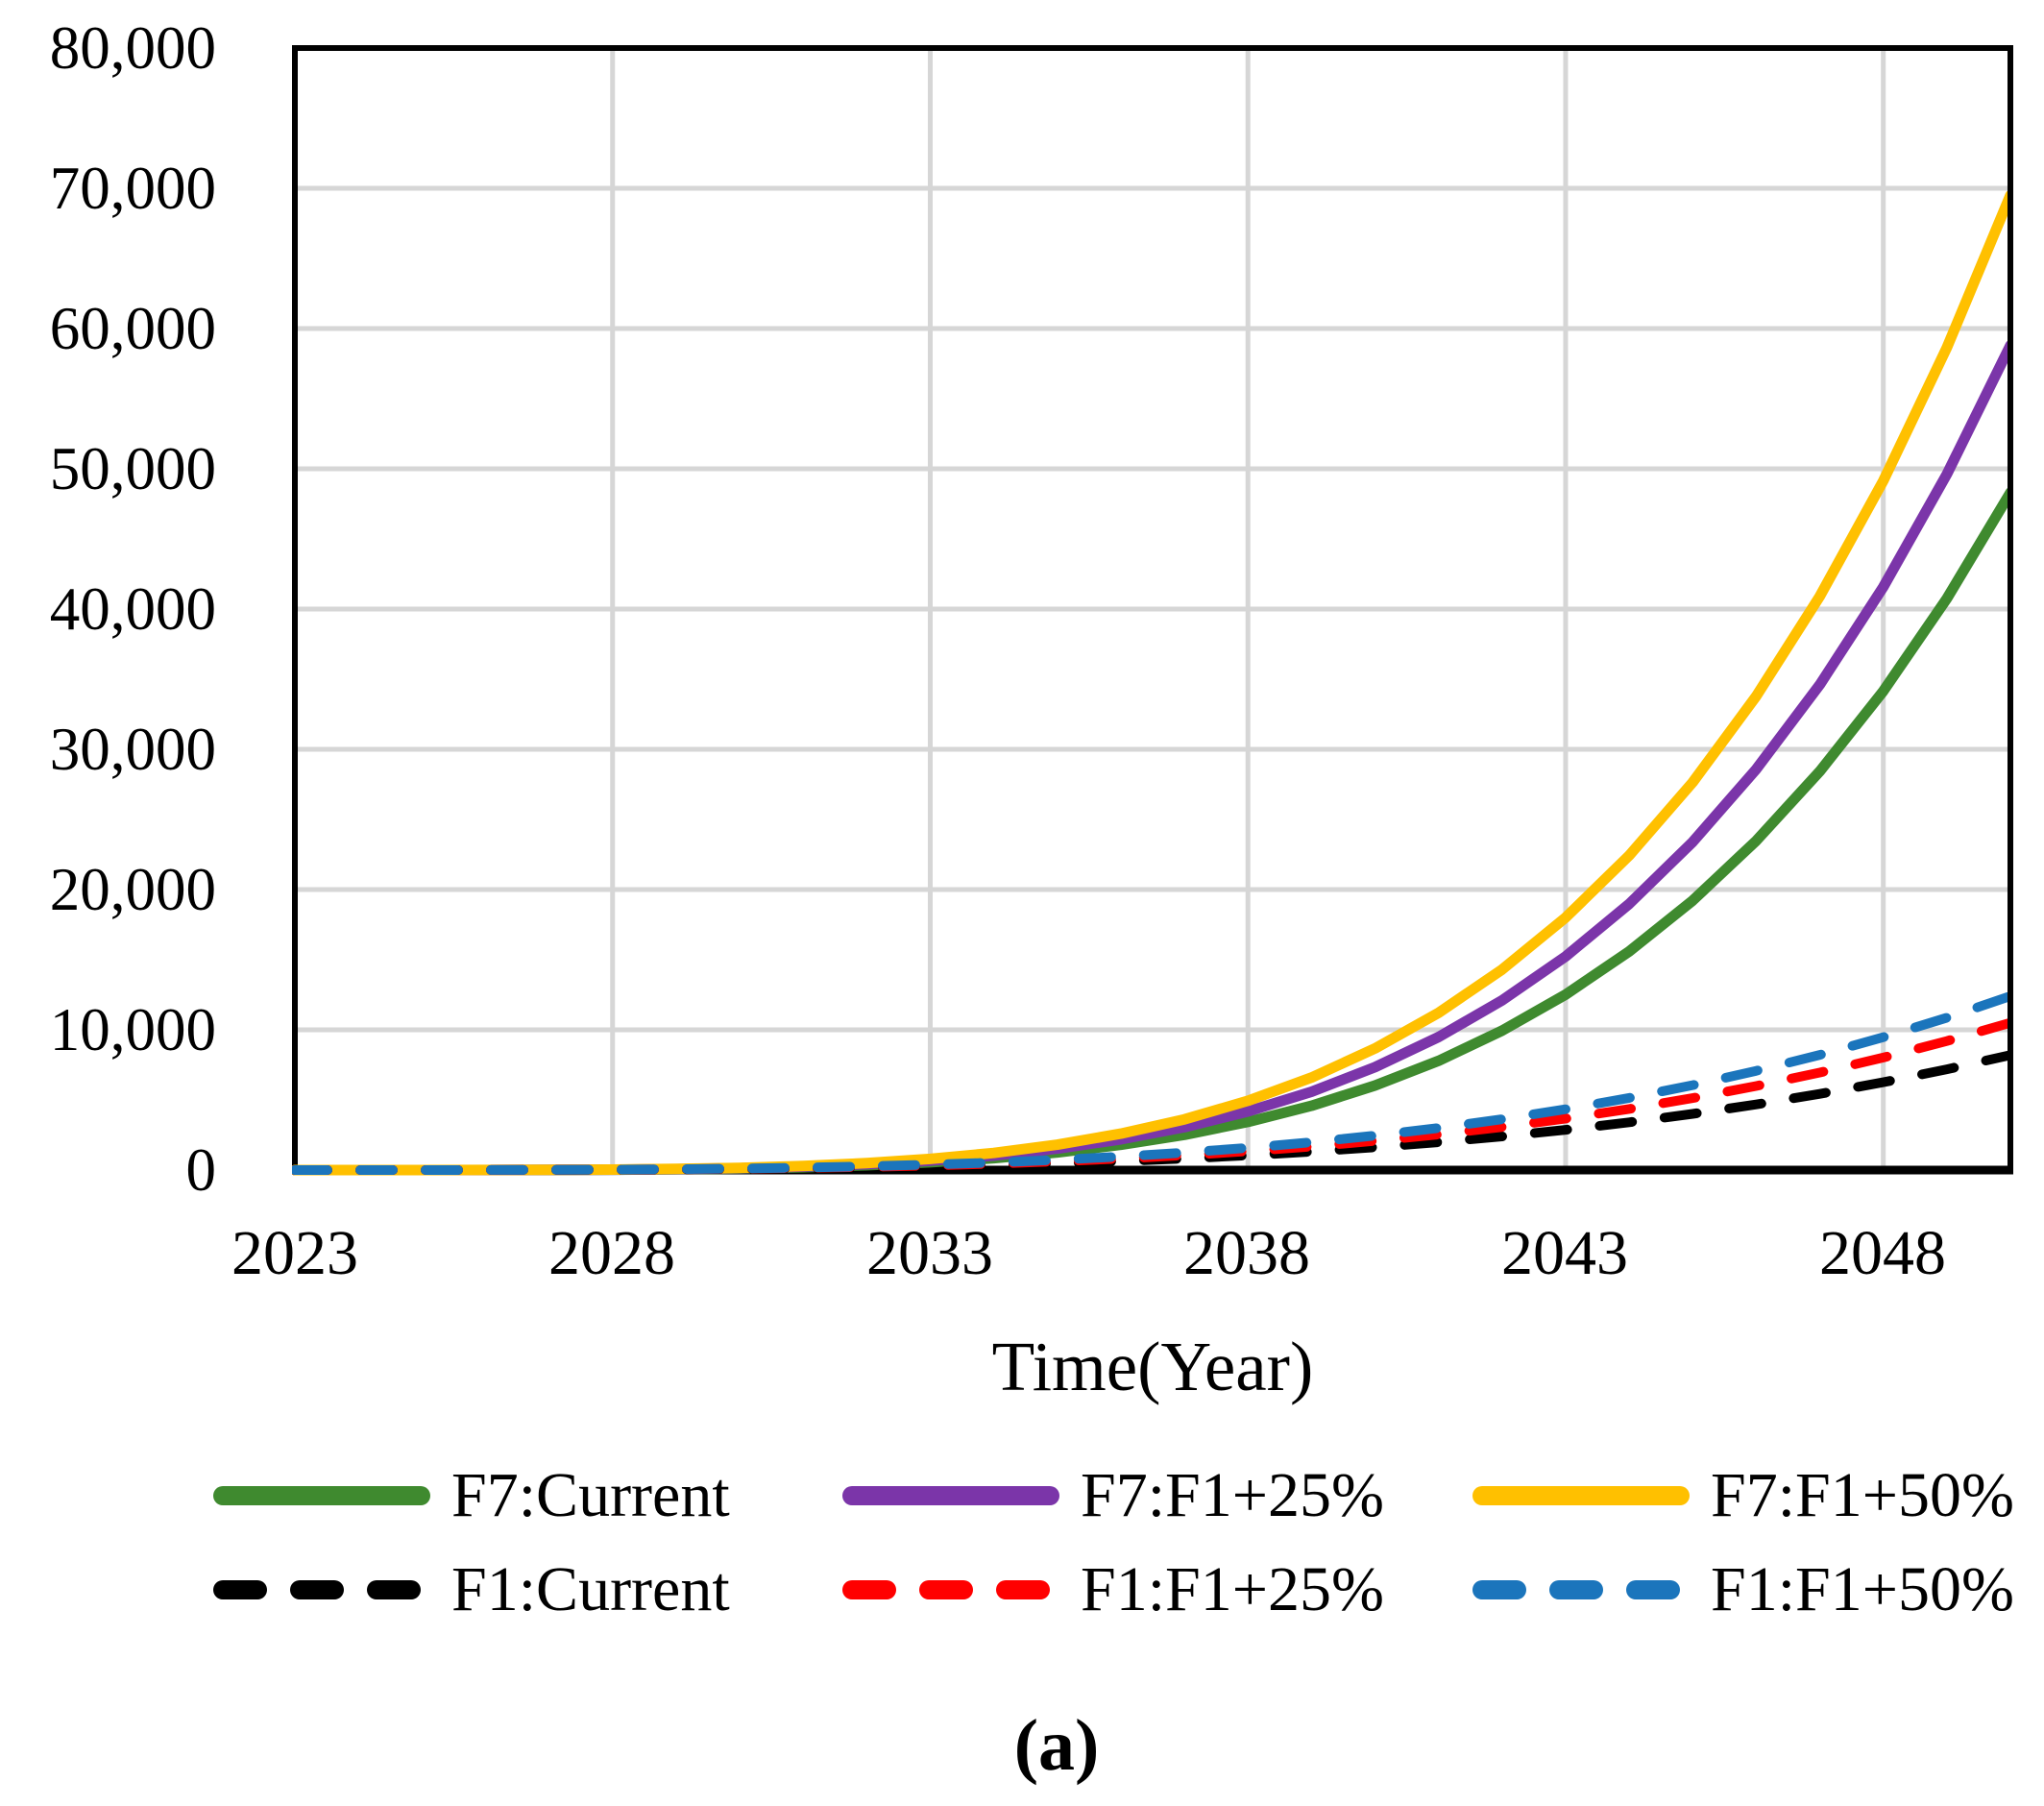 This screenshot has width=2044, height=1806. Describe the element at coordinates (1862, 1495) in the screenshot. I see `legend-label: F7:F1+50%` at that location.